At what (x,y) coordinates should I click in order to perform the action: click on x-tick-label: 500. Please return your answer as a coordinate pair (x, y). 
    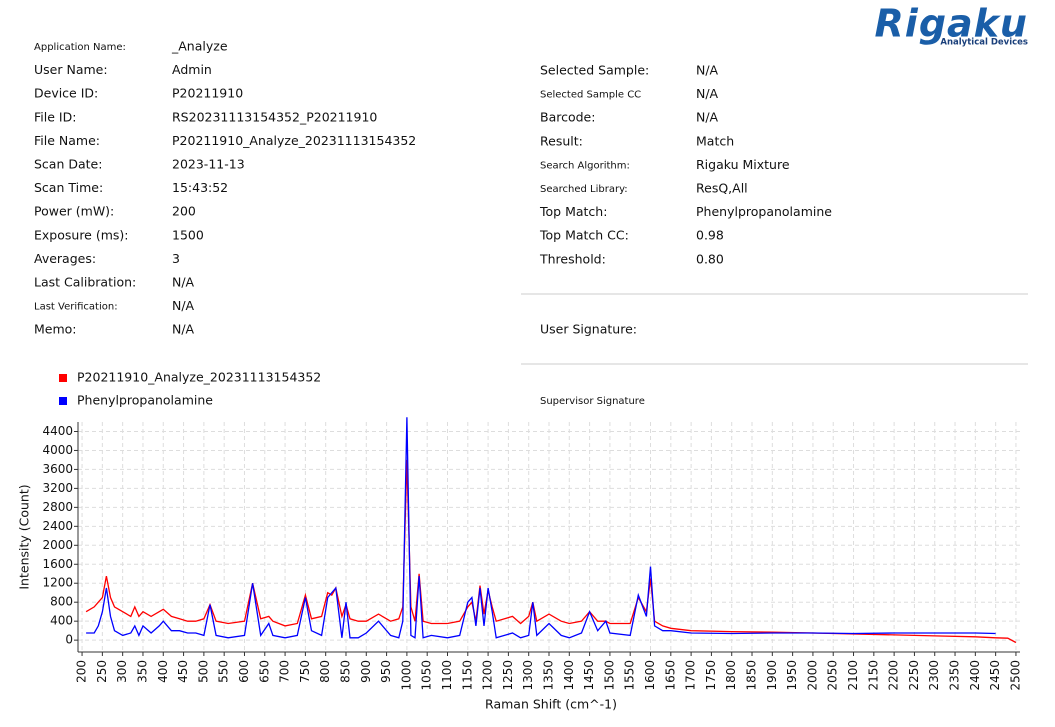
    Looking at the image, I should click on (203, 671).